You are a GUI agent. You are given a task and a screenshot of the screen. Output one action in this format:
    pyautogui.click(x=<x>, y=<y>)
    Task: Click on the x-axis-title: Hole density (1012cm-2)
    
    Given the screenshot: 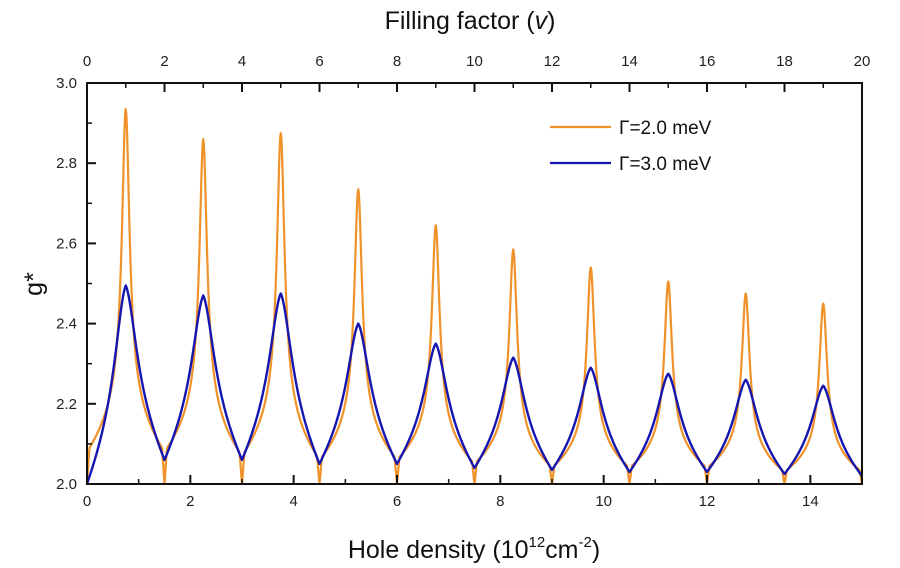 What is the action you would take?
    pyautogui.click(x=474, y=549)
    